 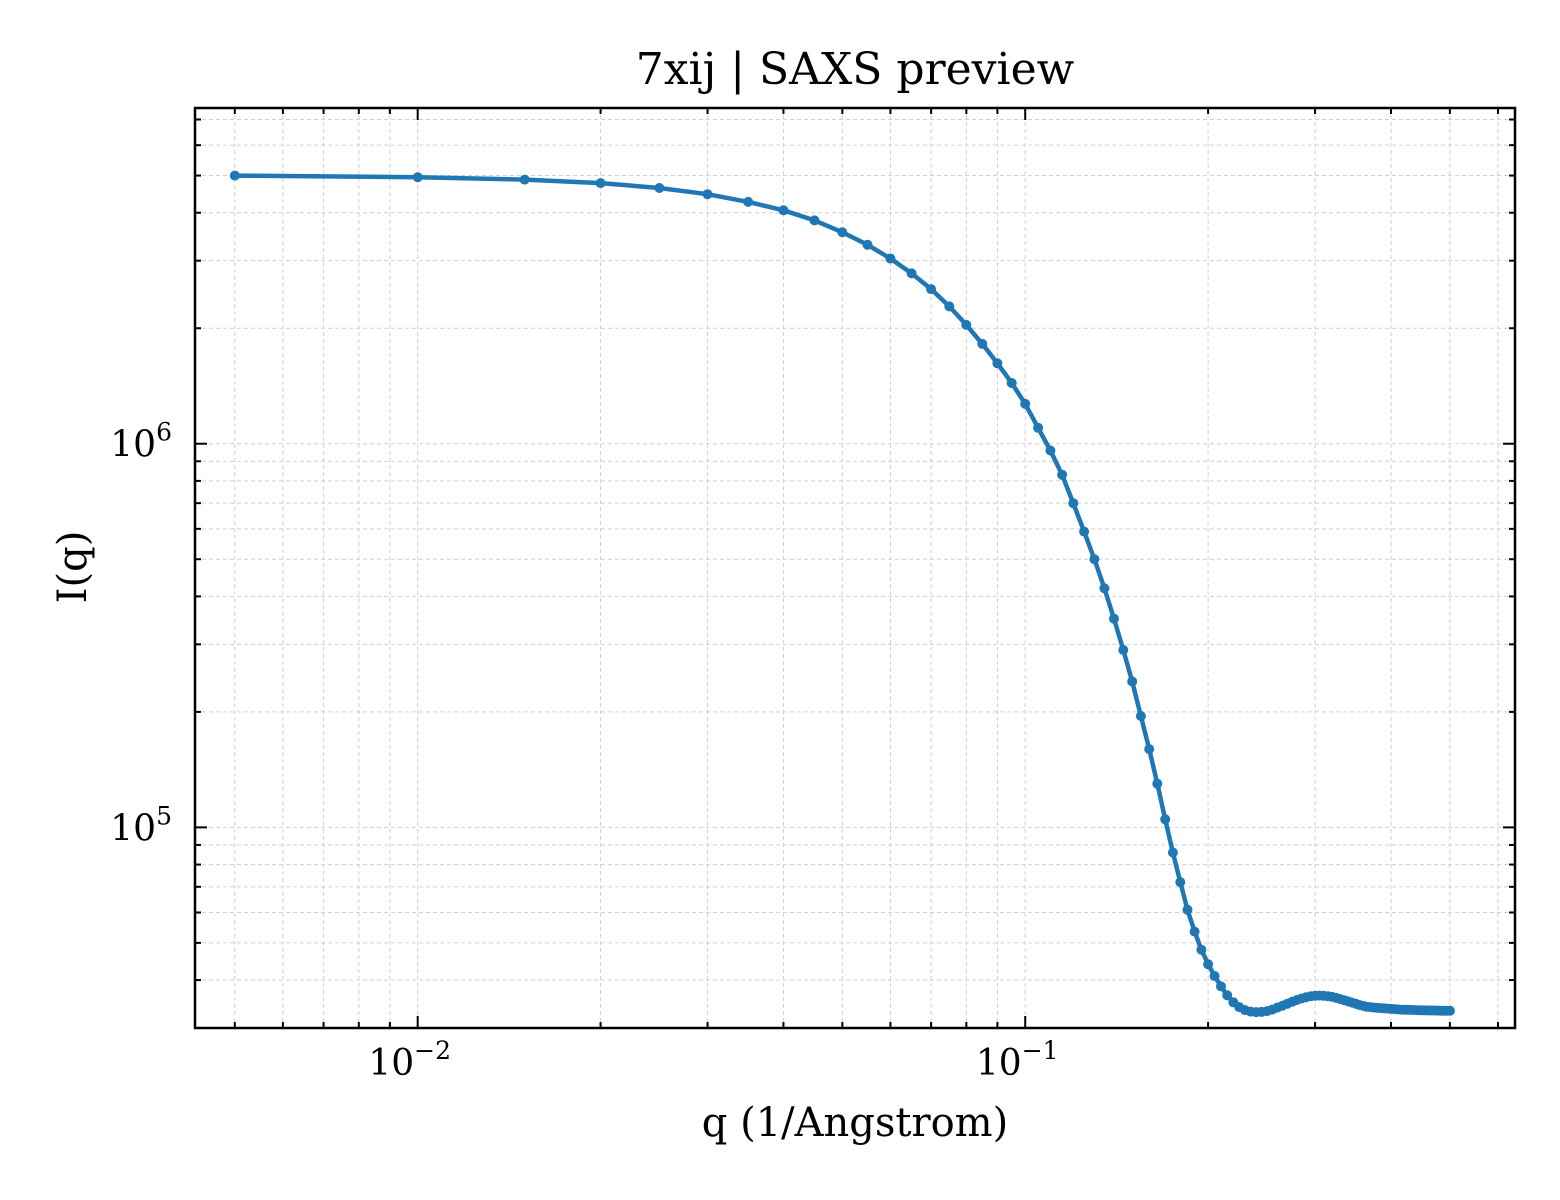 What do you see at coordinates (855, 69) in the screenshot?
I see `chart-title: 7xij | SAXS preview` at bounding box center [855, 69].